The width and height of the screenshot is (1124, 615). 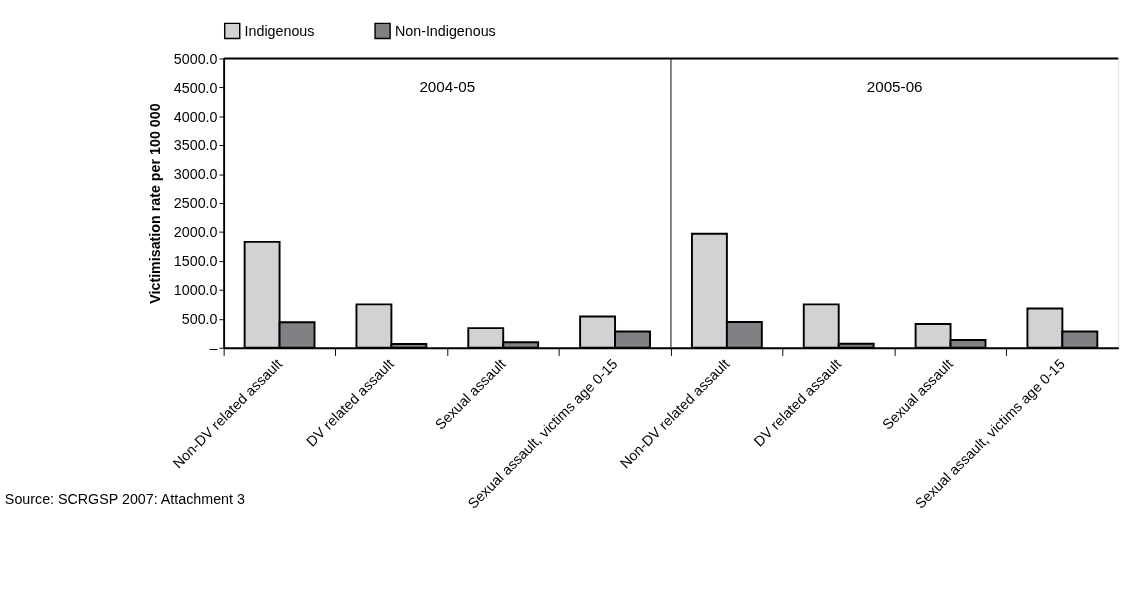 What do you see at coordinates (195, 116) in the screenshot?
I see `y-tick-label: 4000.0` at bounding box center [195, 116].